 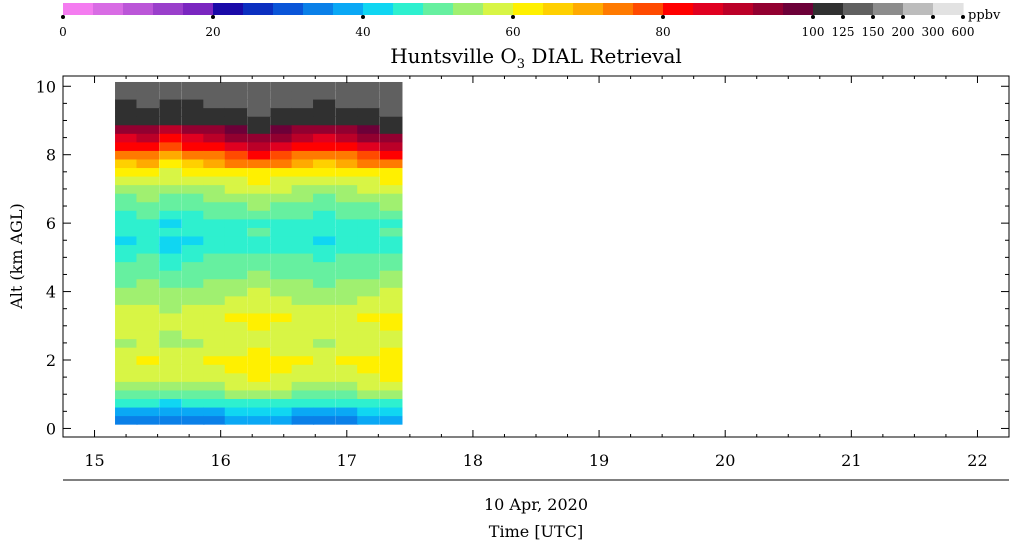 I want to click on colorbar-tick-dot, so click(x=213, y=17).